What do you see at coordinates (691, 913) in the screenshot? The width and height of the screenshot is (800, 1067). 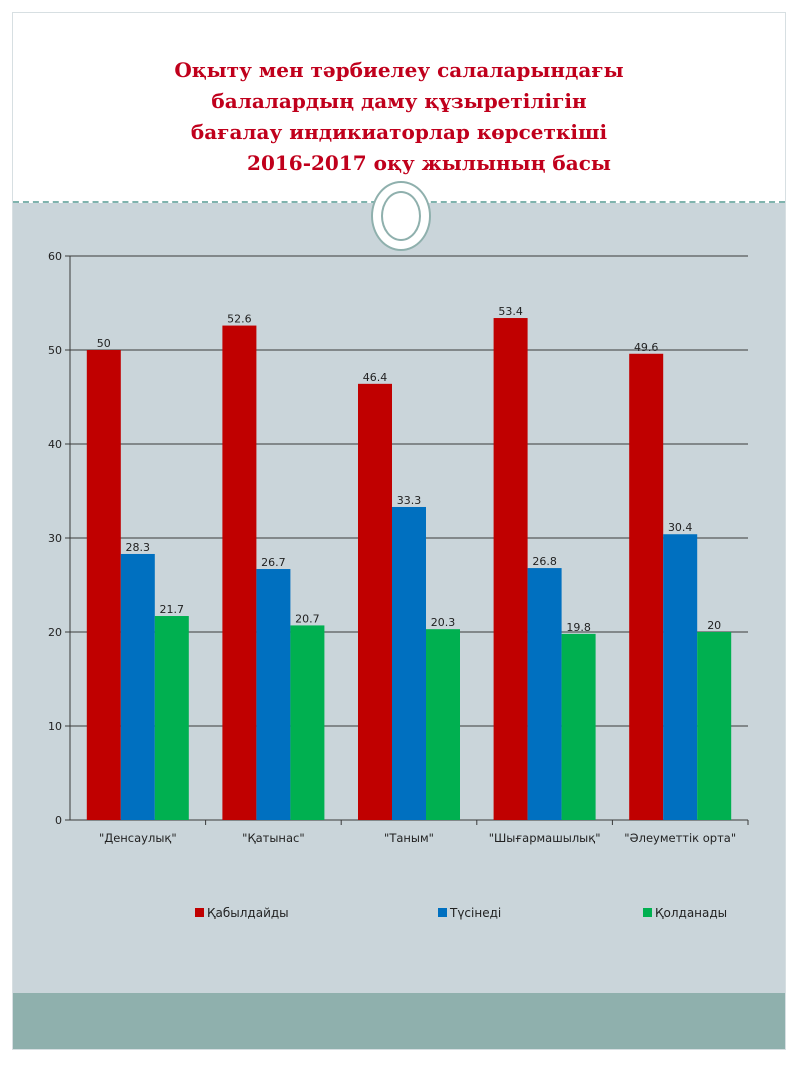 I see `legend-label: Қолданады` at bounding box center [691, 913].